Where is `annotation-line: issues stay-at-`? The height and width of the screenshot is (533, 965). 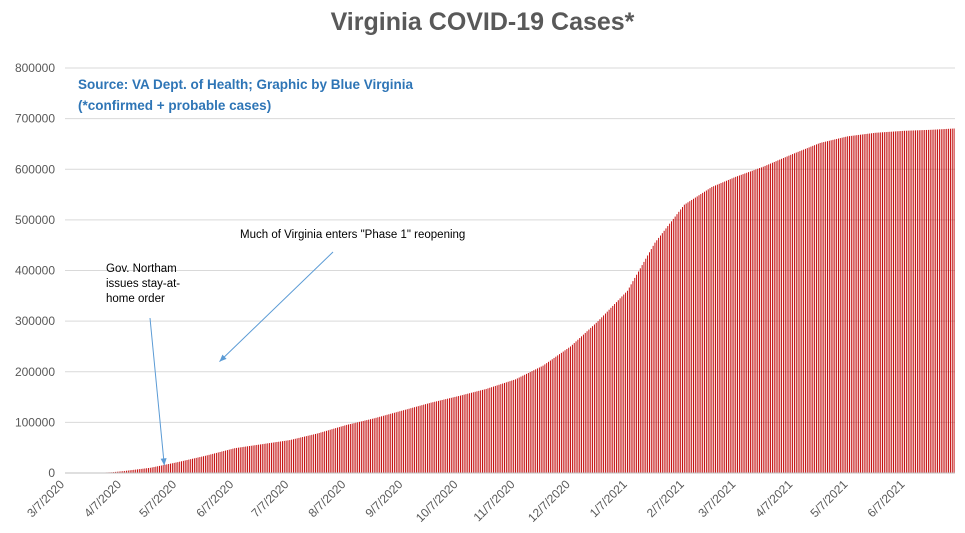
annotation-line: issues stay-at- is located at coordinates (143, 284).